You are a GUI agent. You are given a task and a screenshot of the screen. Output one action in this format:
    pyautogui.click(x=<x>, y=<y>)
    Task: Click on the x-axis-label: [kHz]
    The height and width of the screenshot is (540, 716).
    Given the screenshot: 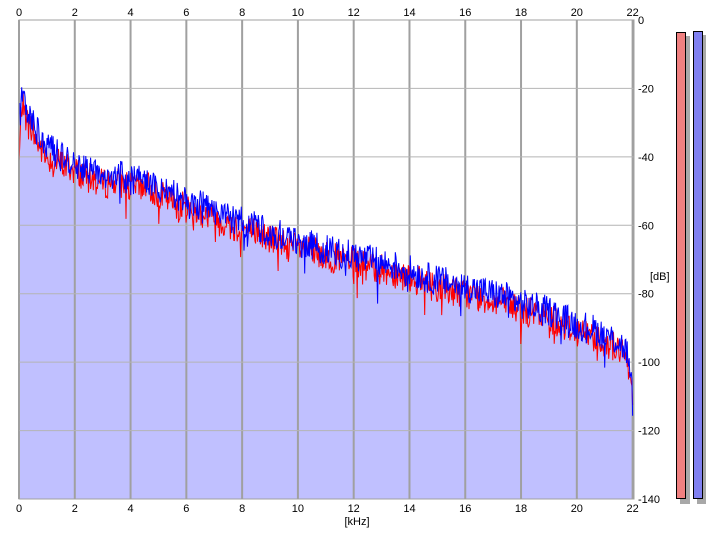 What is the action you would take?
    pyautogui.click(x=356, y=522)
    